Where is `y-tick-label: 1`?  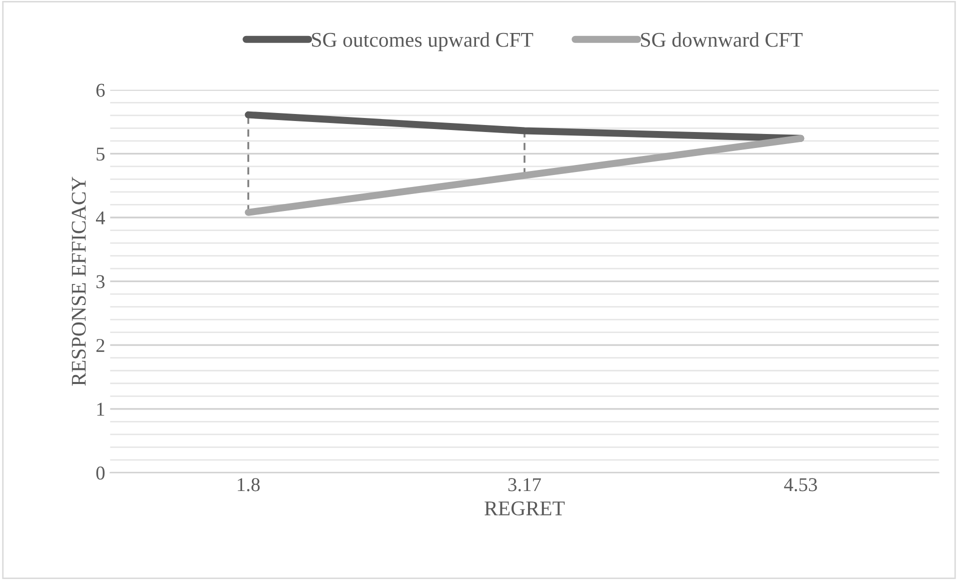
y-tick-label: 1 is located at coordinates (100, 409).